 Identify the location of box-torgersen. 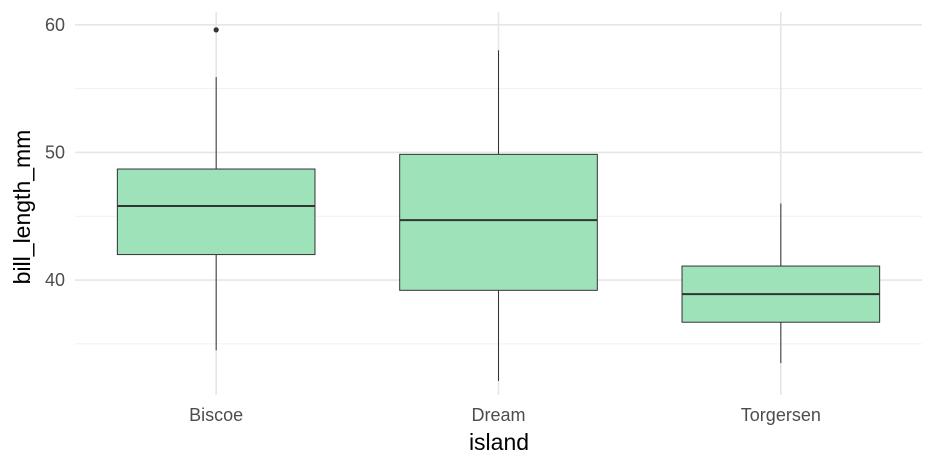
(781, 283).